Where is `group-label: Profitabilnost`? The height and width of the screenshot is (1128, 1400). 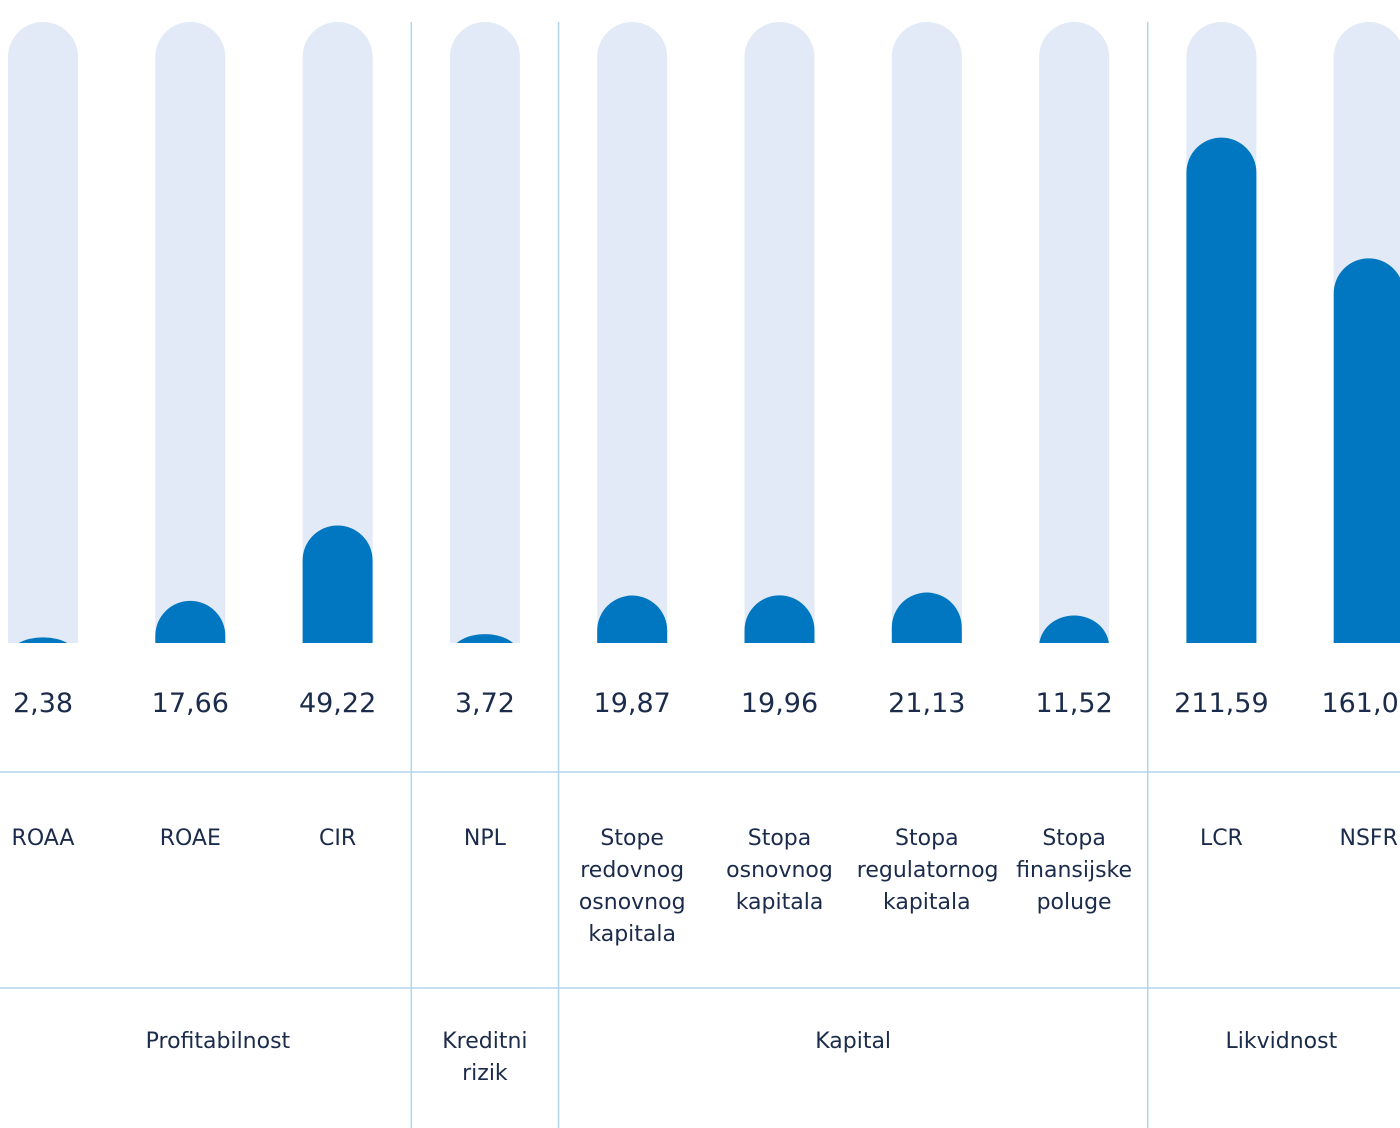 group-label: Profitabilnost is located at coordinates (218, 1041).